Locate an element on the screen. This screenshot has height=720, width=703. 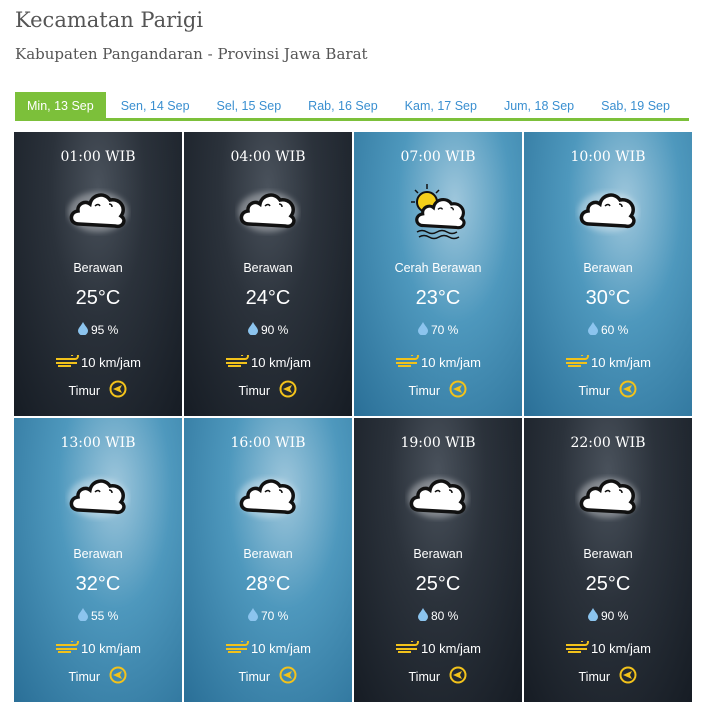
forecast-time: 01:00 WIB is located at coordinates (98, 157).